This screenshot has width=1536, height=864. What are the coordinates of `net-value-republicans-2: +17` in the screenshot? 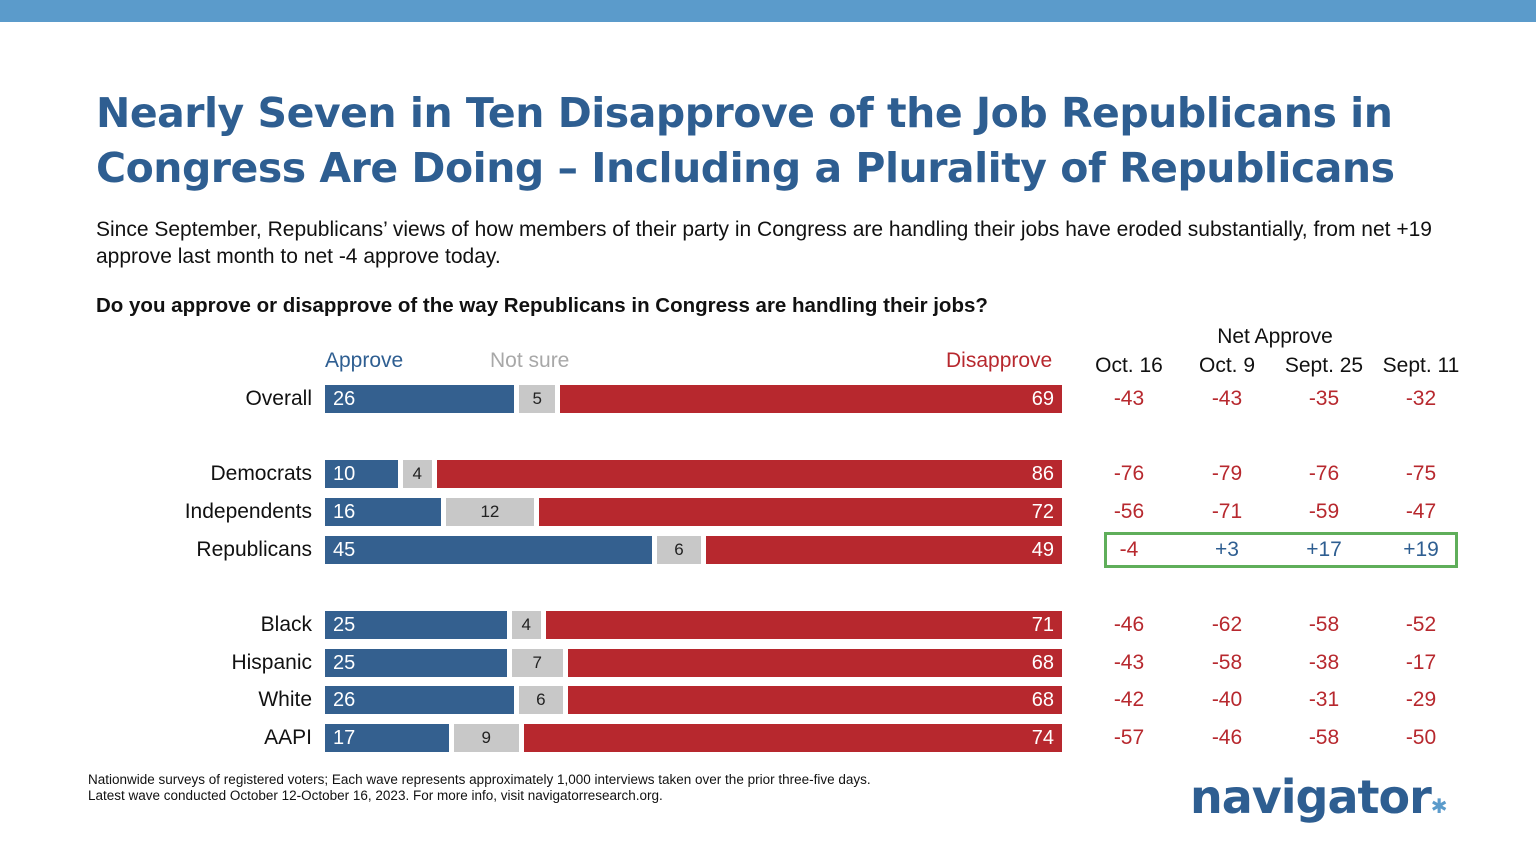 It's located at (1324, 549).